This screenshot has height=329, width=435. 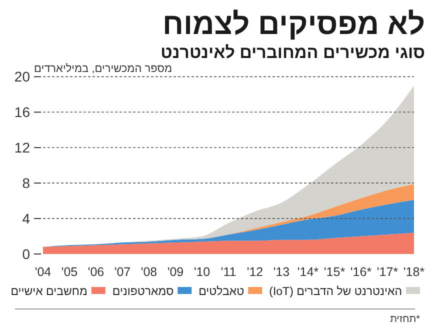 What do you see at coordinates (414, 272) in the screenshot?
I see `x-tick-label: '18*` at bounding box center [414, 272].